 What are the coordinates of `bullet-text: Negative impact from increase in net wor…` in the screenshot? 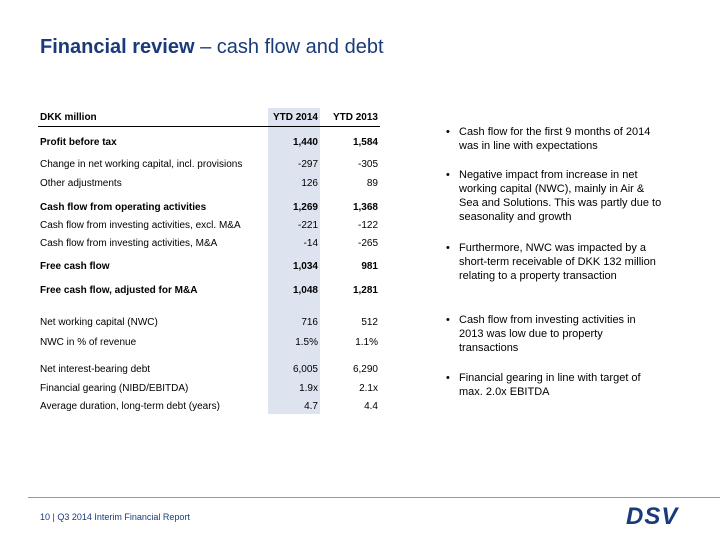 It's located at (560, 196).